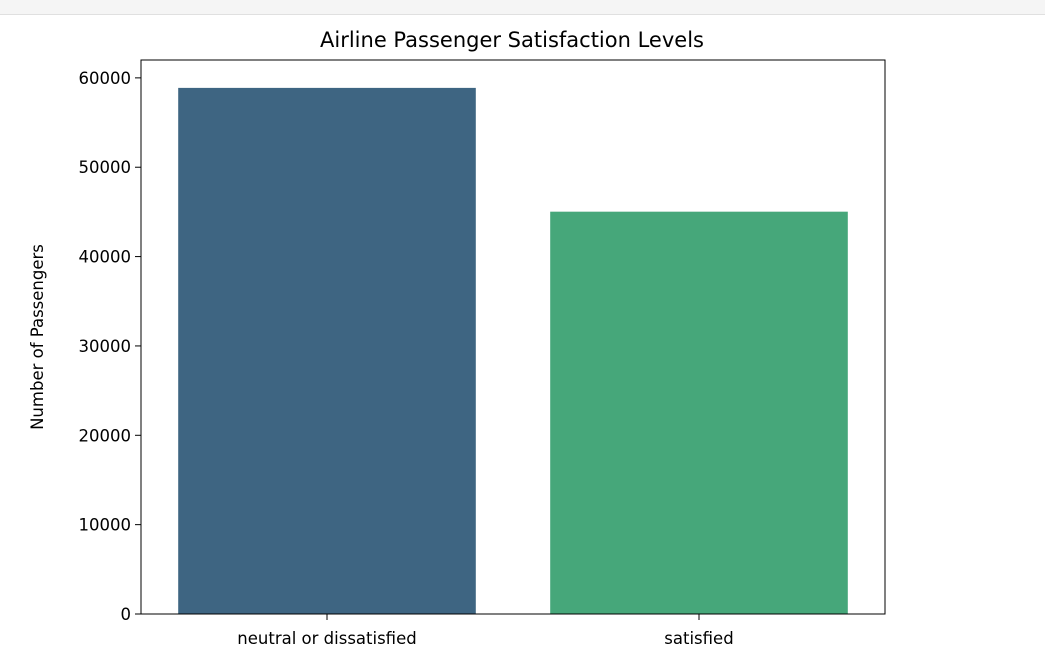 The height and width of the screenshot is (657, 1045). Describe the element at coordinates (326, 638) in the screenshot. I see `x-tick-label: neutral or dissatisfied` at that location.